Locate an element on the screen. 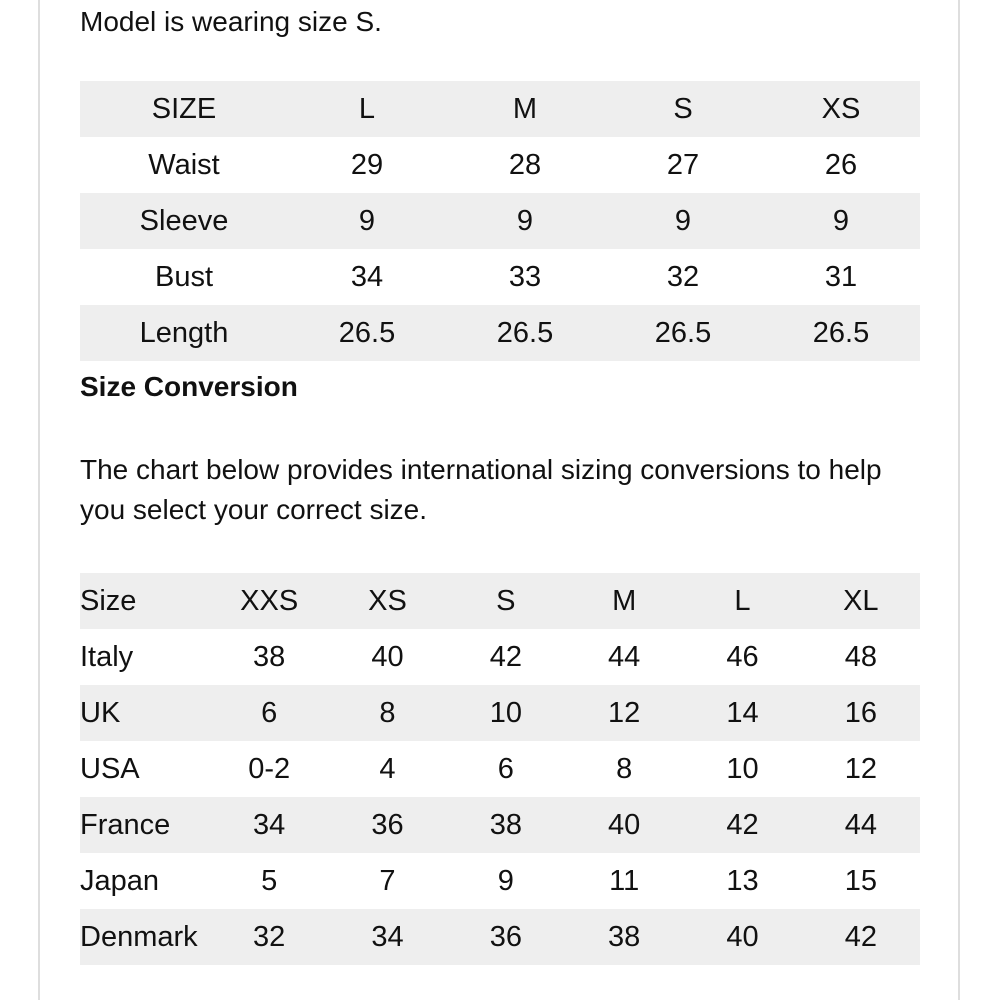  table-cell: 5 is located at coordinates (269, 880).